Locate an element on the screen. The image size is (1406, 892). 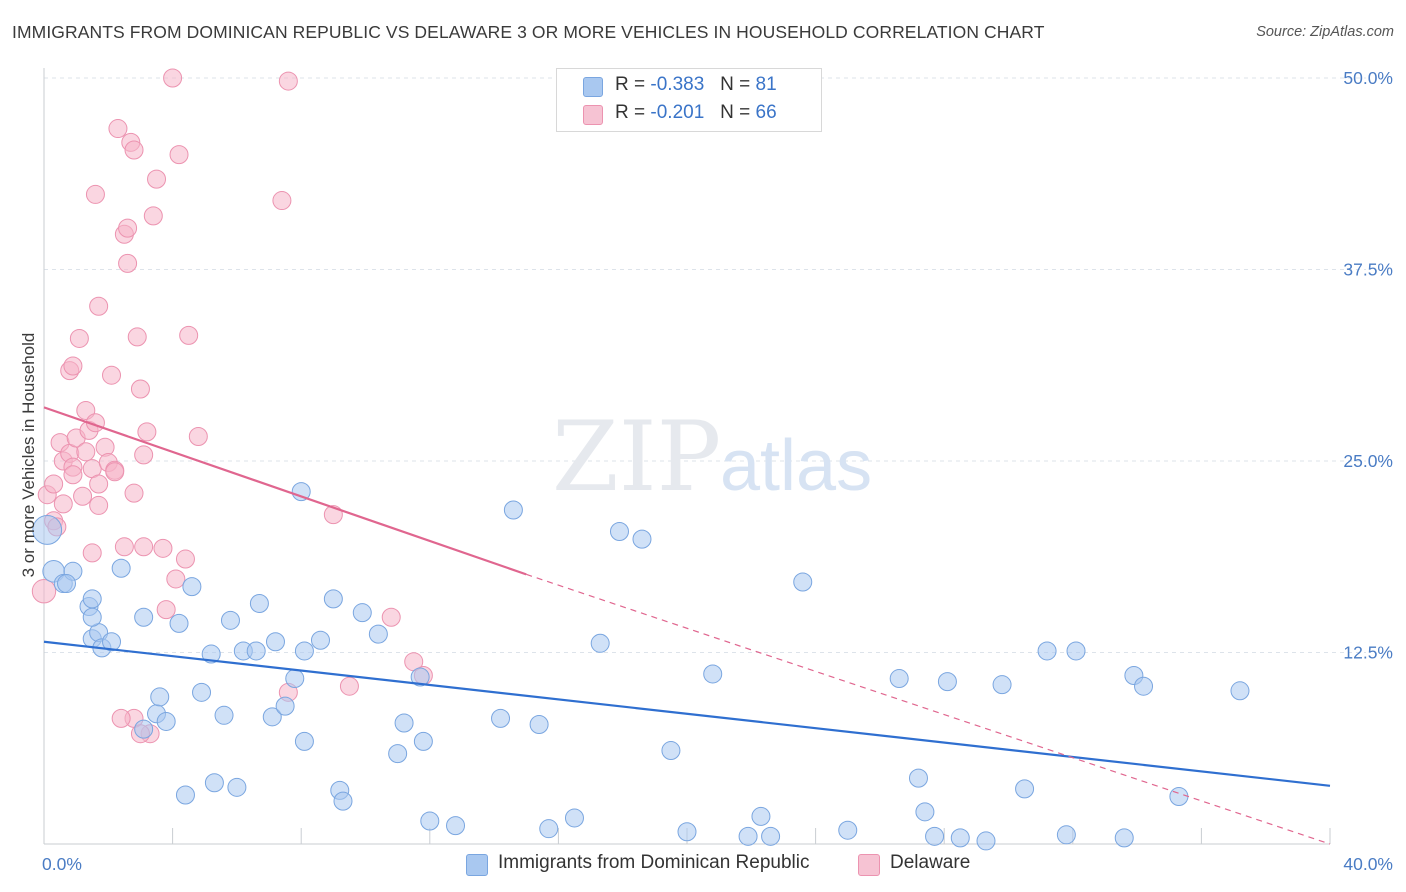
watermark: ZIP atlas is located at coordinates (712, 457).